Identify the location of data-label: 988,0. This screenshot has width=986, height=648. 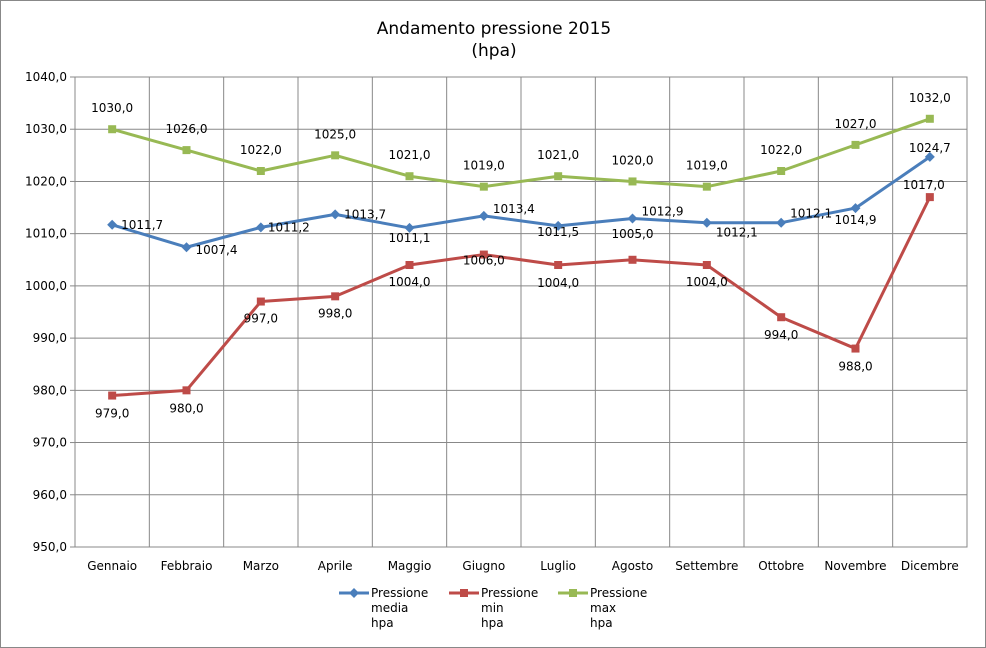
(855, 367).